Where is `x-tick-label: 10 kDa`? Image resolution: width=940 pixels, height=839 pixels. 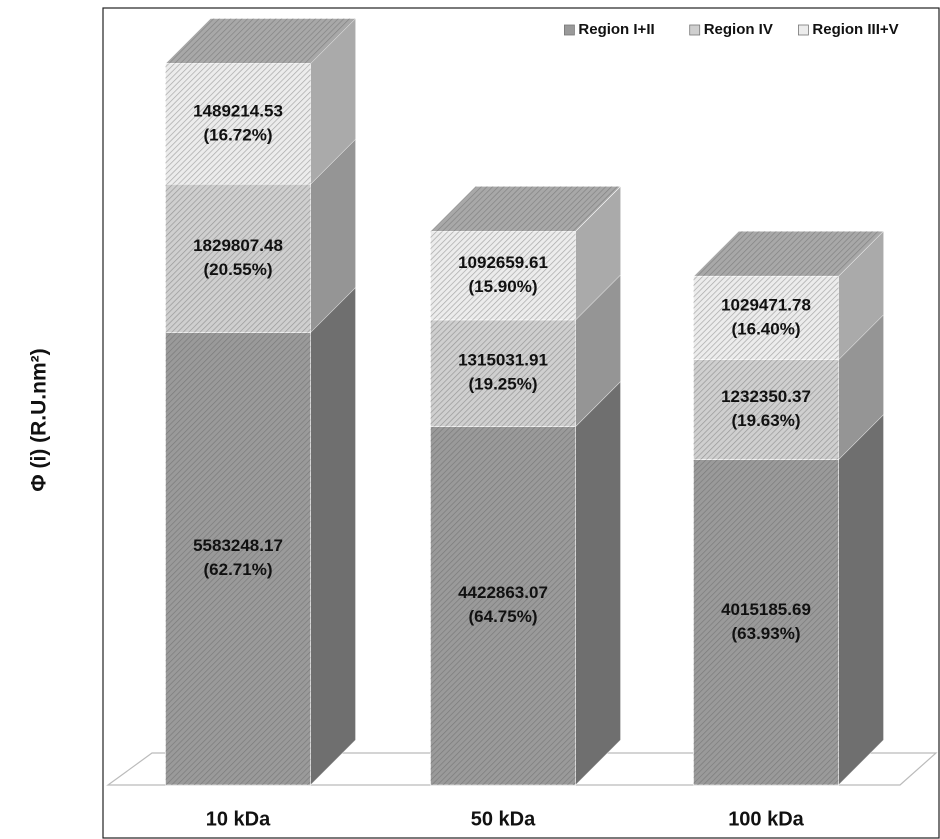
x-tick-label: 10 kDa is located at coordinates (238, 819).